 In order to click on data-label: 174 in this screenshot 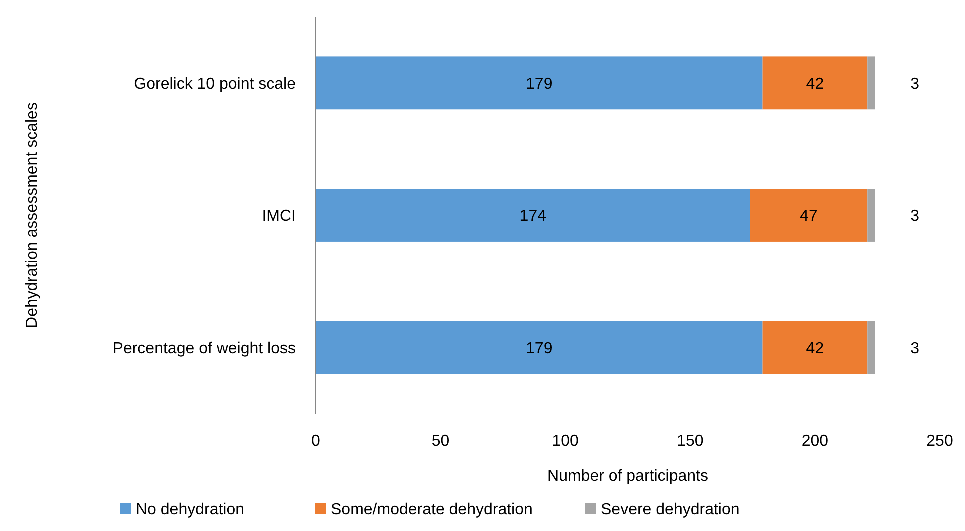, I will do `click(533, 217)`.